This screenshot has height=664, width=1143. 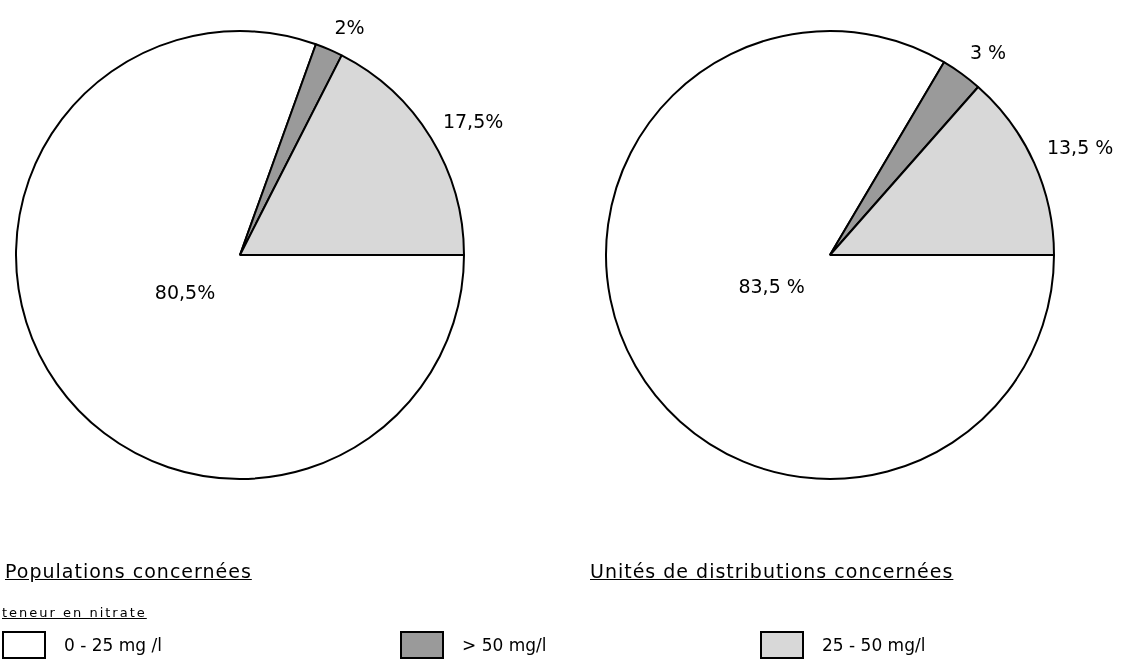 I want to click on legend-label: > 50 mg/l, so click(x=504, y=645).